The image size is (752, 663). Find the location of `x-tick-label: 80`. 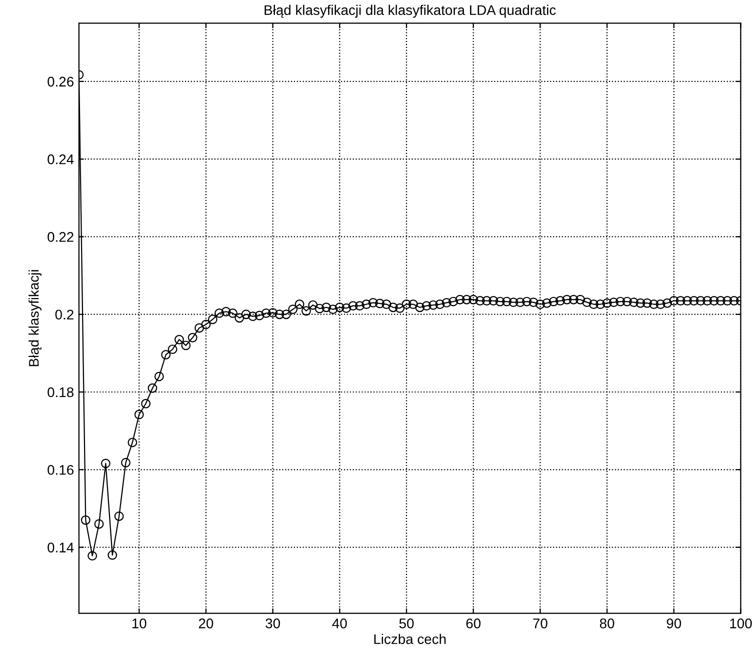

x-tick-label: 80 is located at coordinates (607, 623).